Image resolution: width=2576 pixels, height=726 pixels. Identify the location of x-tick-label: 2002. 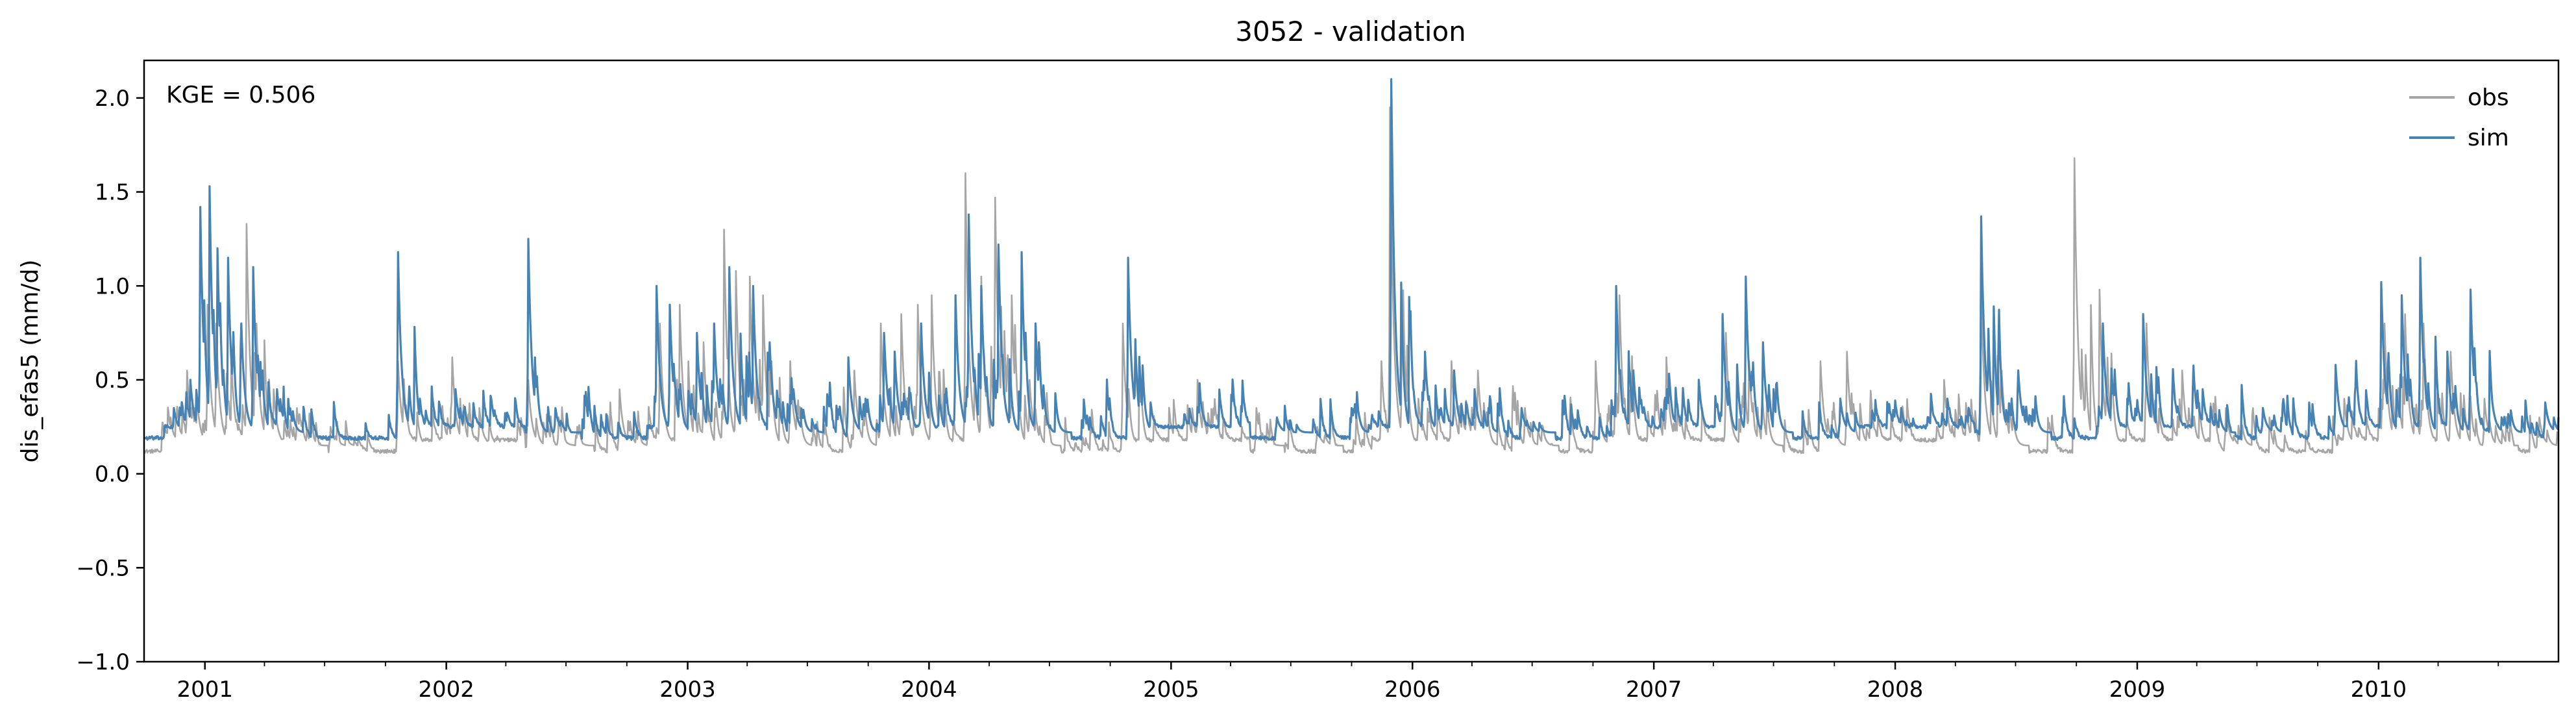
(446, 690).